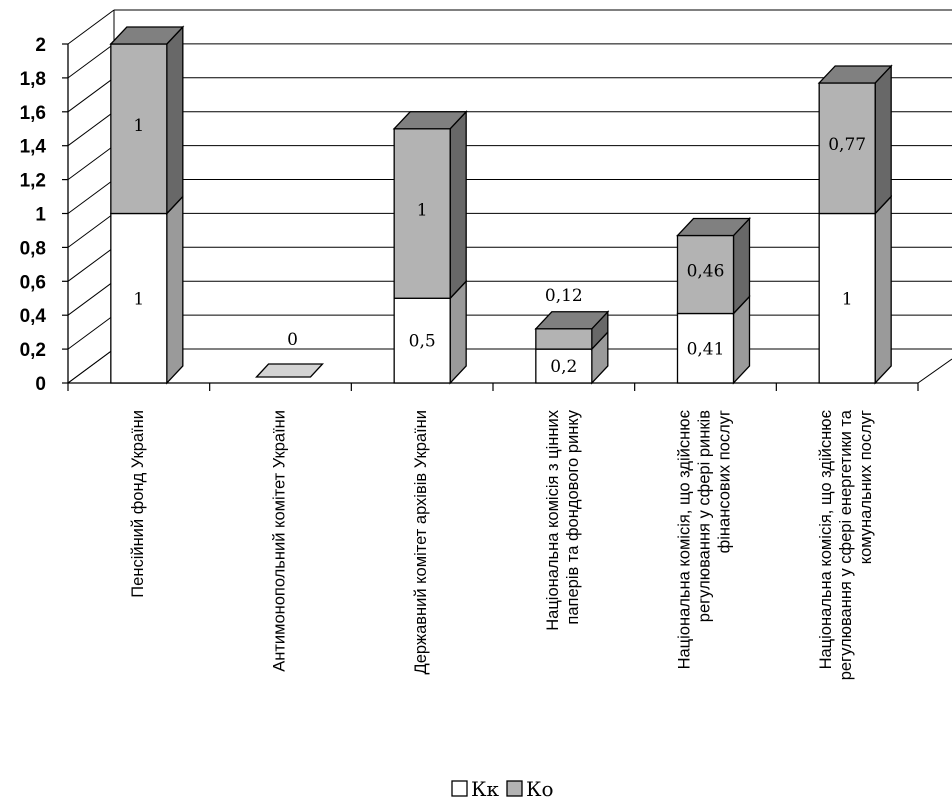 This screenshot has height=810, width=952. Describe the element at coordinates (883, 289) in the screenshot. I see `bar-kk-5-side` at that location.